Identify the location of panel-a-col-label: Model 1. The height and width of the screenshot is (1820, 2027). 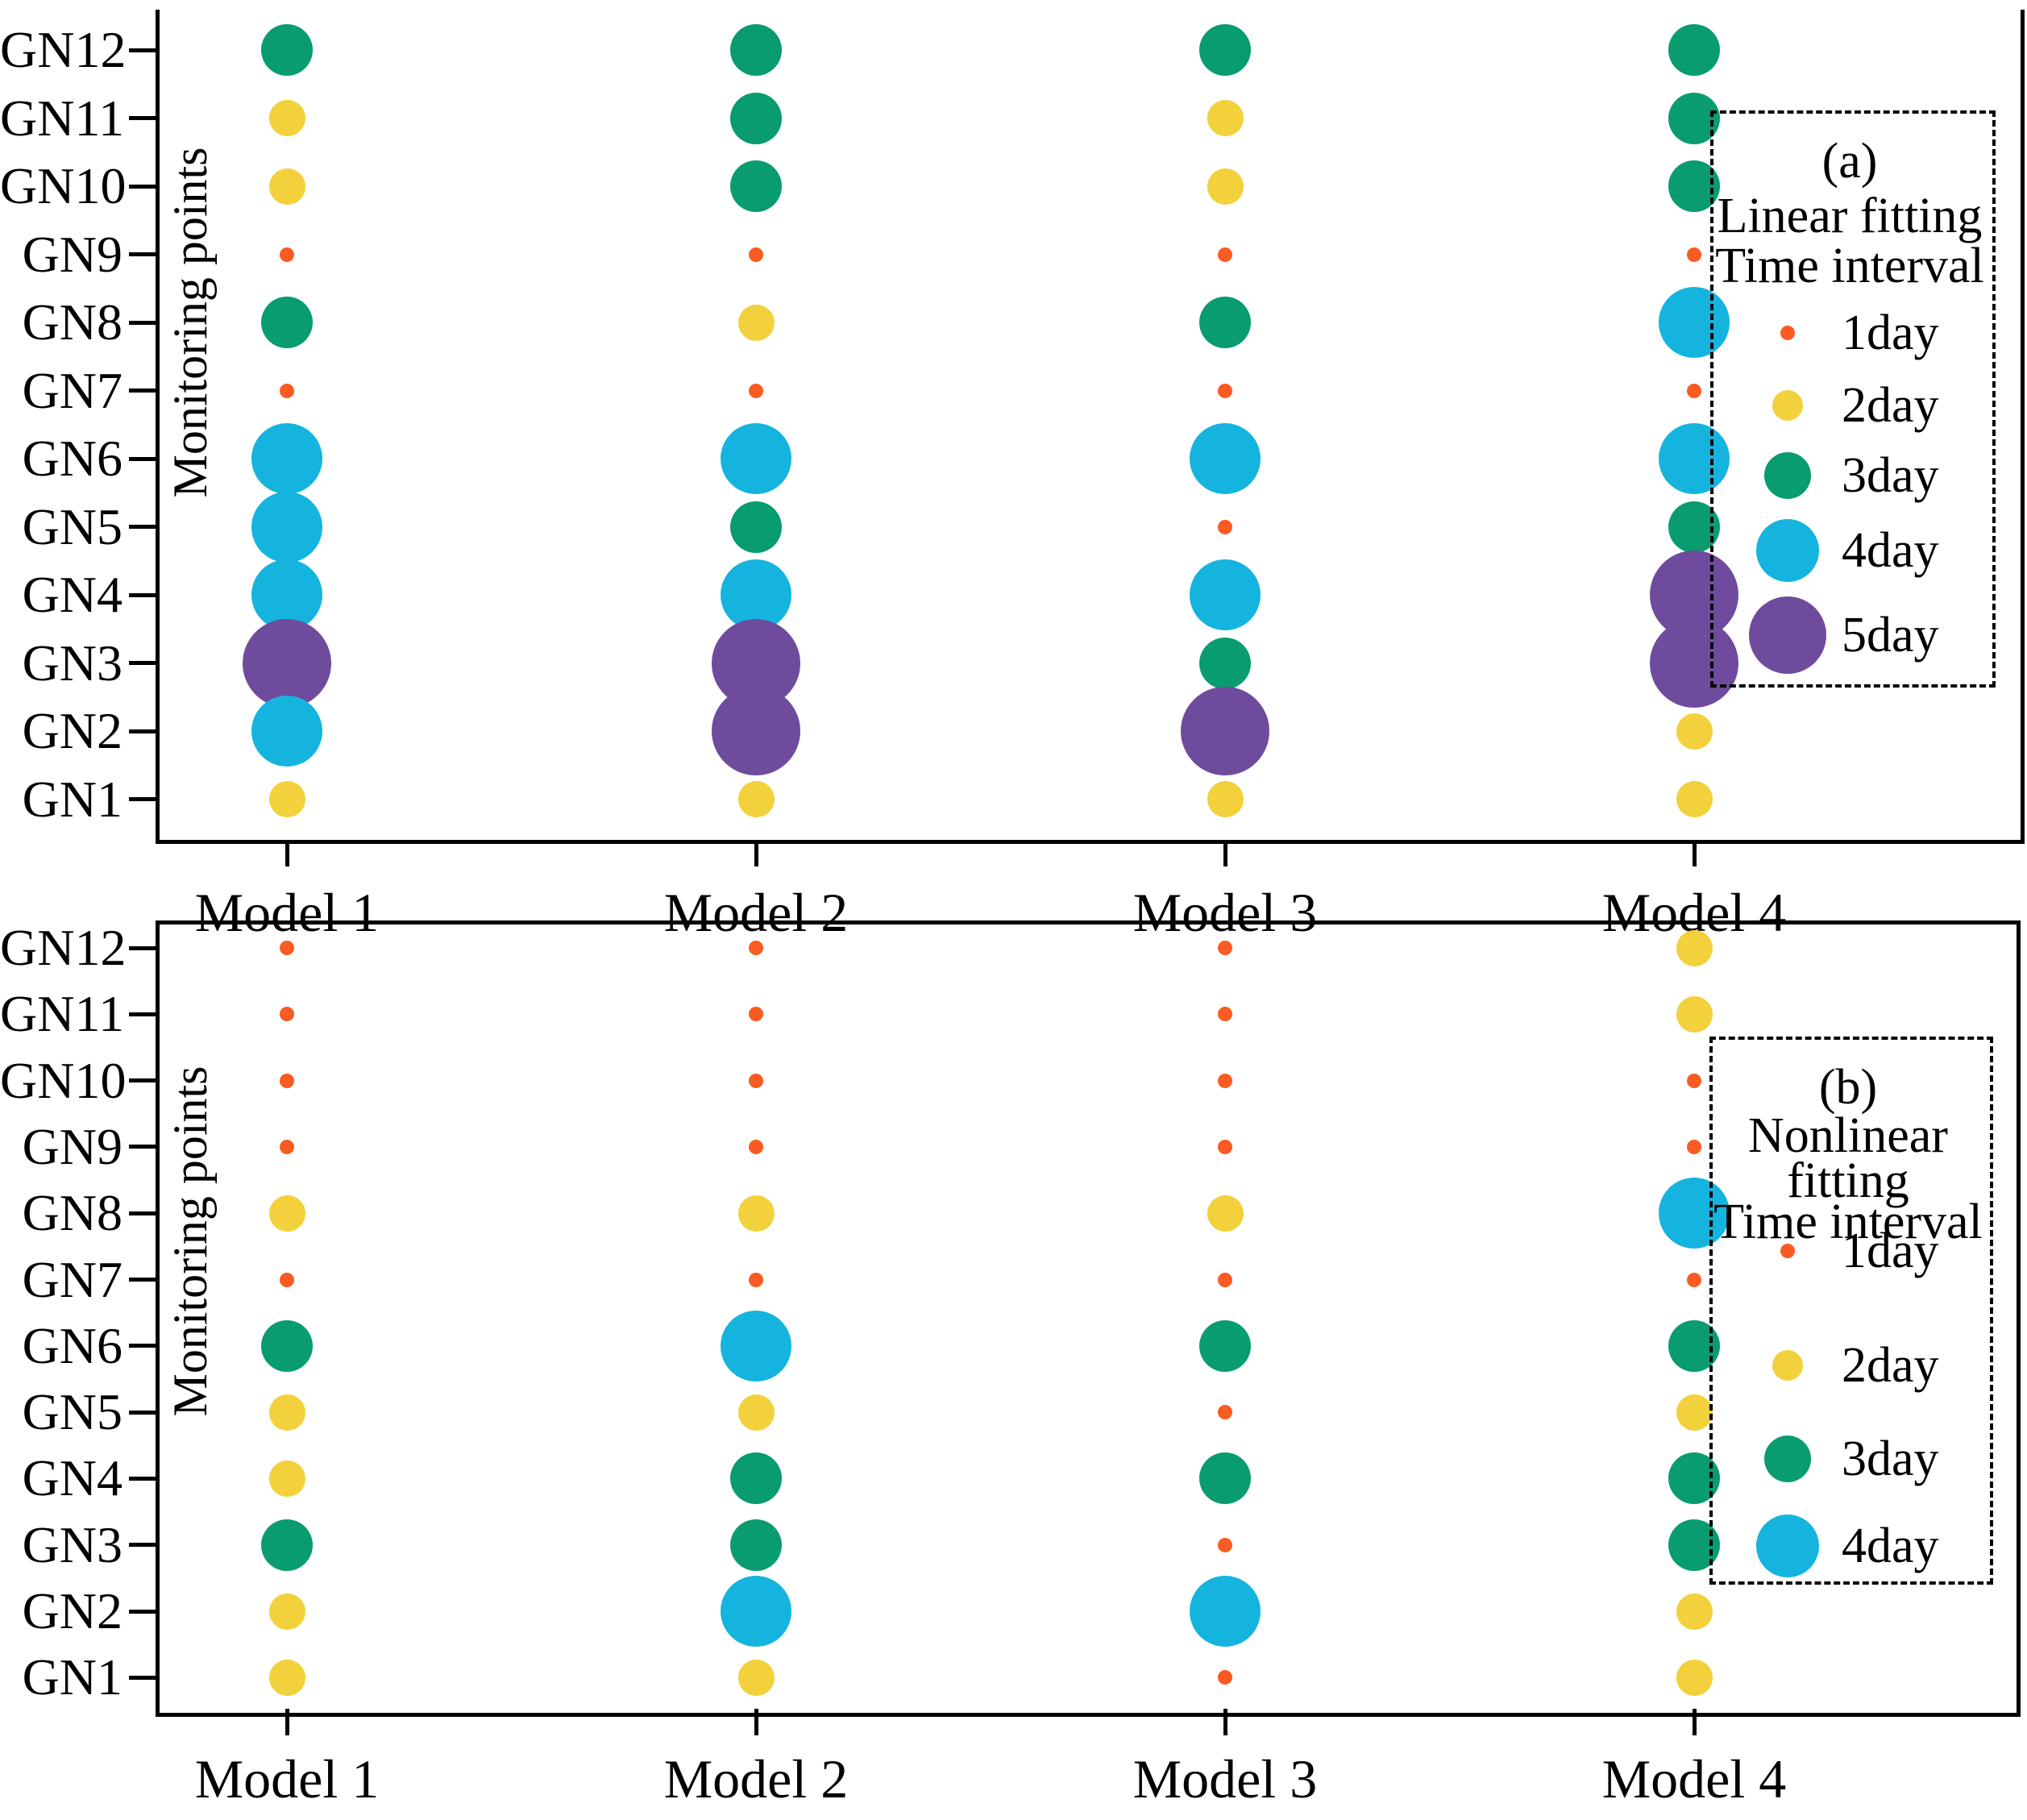
(287, 913).